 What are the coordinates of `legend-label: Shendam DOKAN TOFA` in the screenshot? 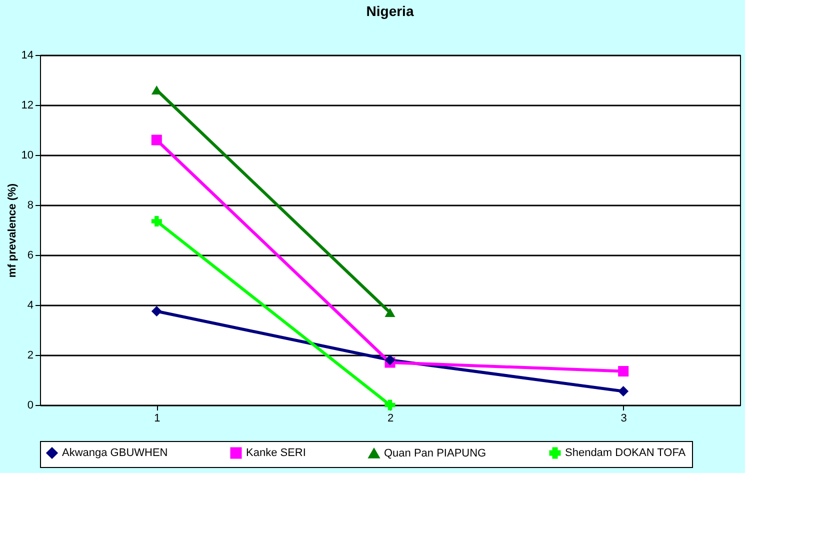 It's located at (625, 453).